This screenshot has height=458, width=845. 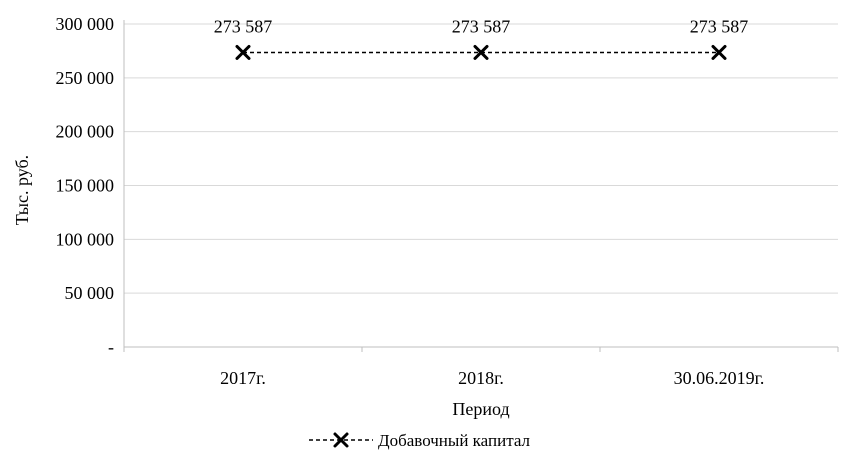 What do you see at coordinates (22, 190) in the screenshot?
I see `y-axis-title: Тыс. руб.` at bounding box center [22, 190].